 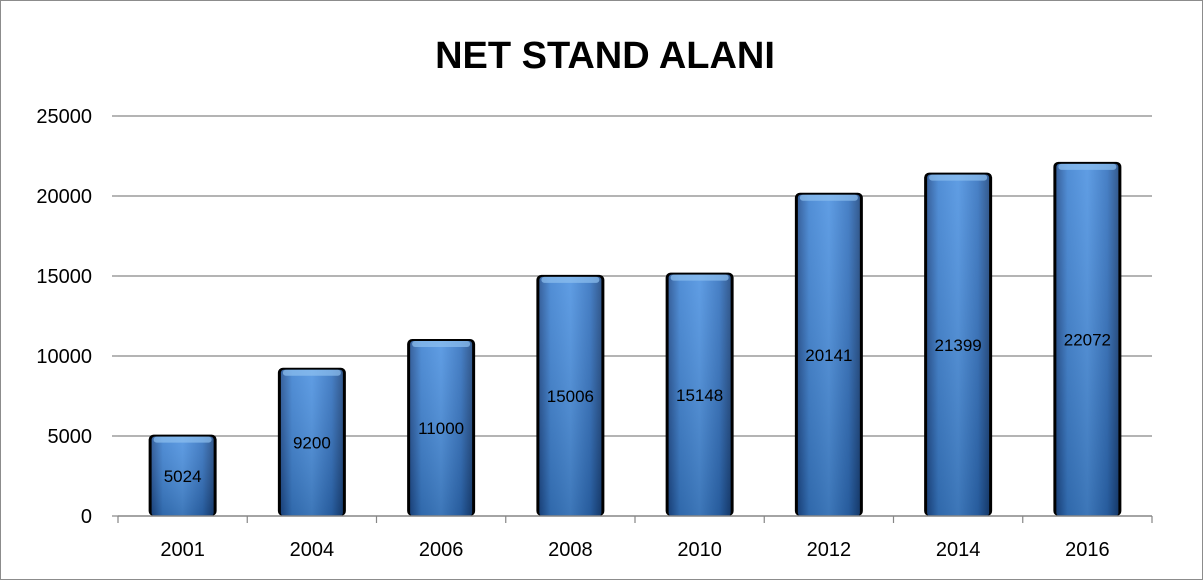 I want to click on data-label: 15148, so click(x=699, y=395).